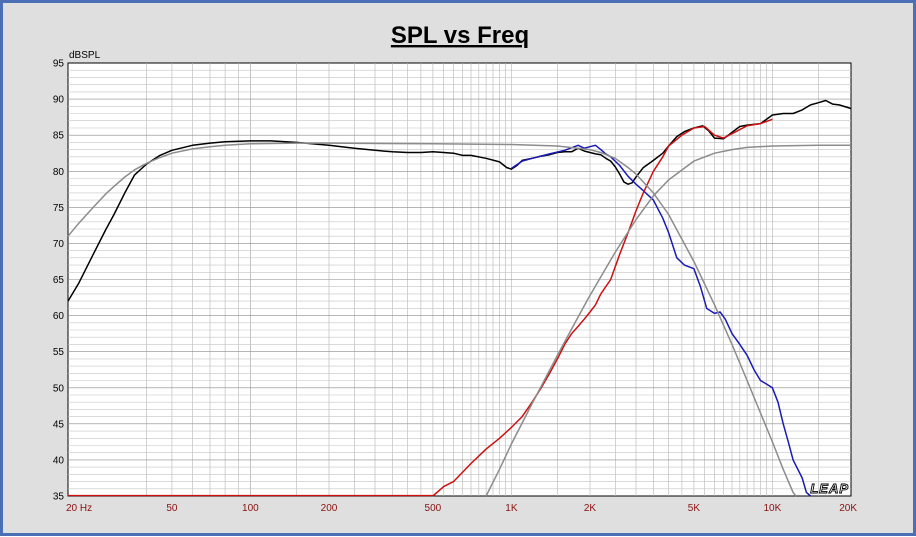  What do you see at coordinates (329, 508) in the screenshot?
I see `x-tick-label: 200` at bounding box center [329, 508].